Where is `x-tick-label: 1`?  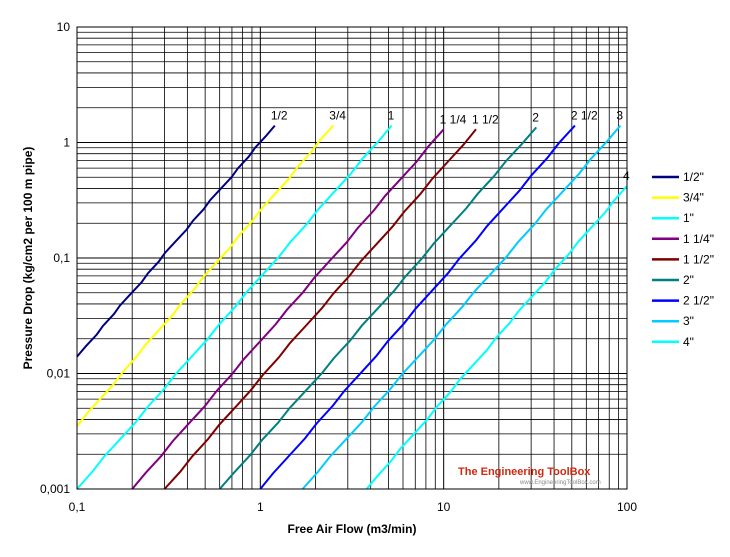
x-tick-label: 1 is located at coordinates (260, 507).